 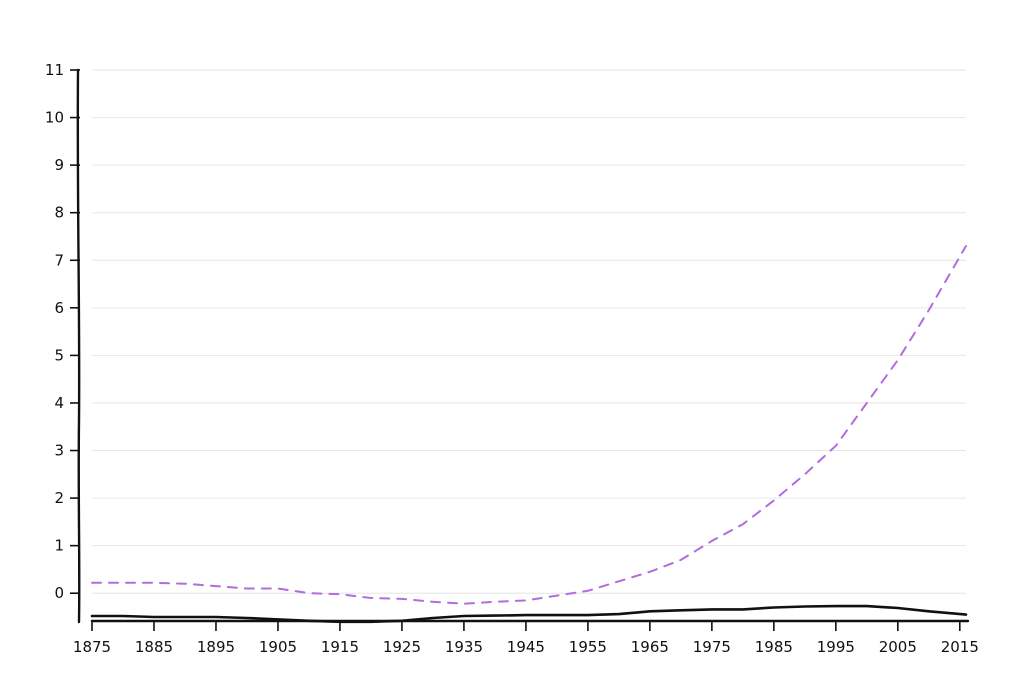 I want to click on y-tick-label-9: 9, so click(x=59, y=165).